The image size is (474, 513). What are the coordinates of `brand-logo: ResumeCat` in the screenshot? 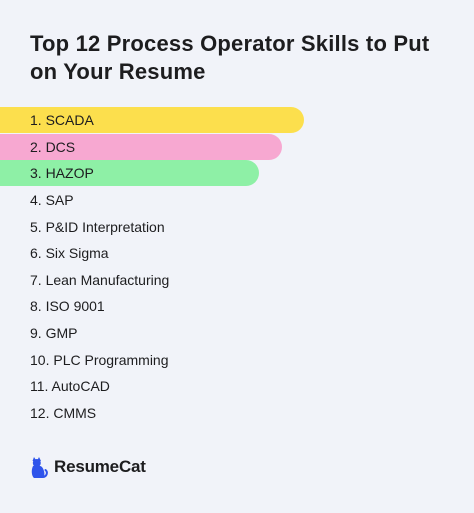 It's located at (88, 467).